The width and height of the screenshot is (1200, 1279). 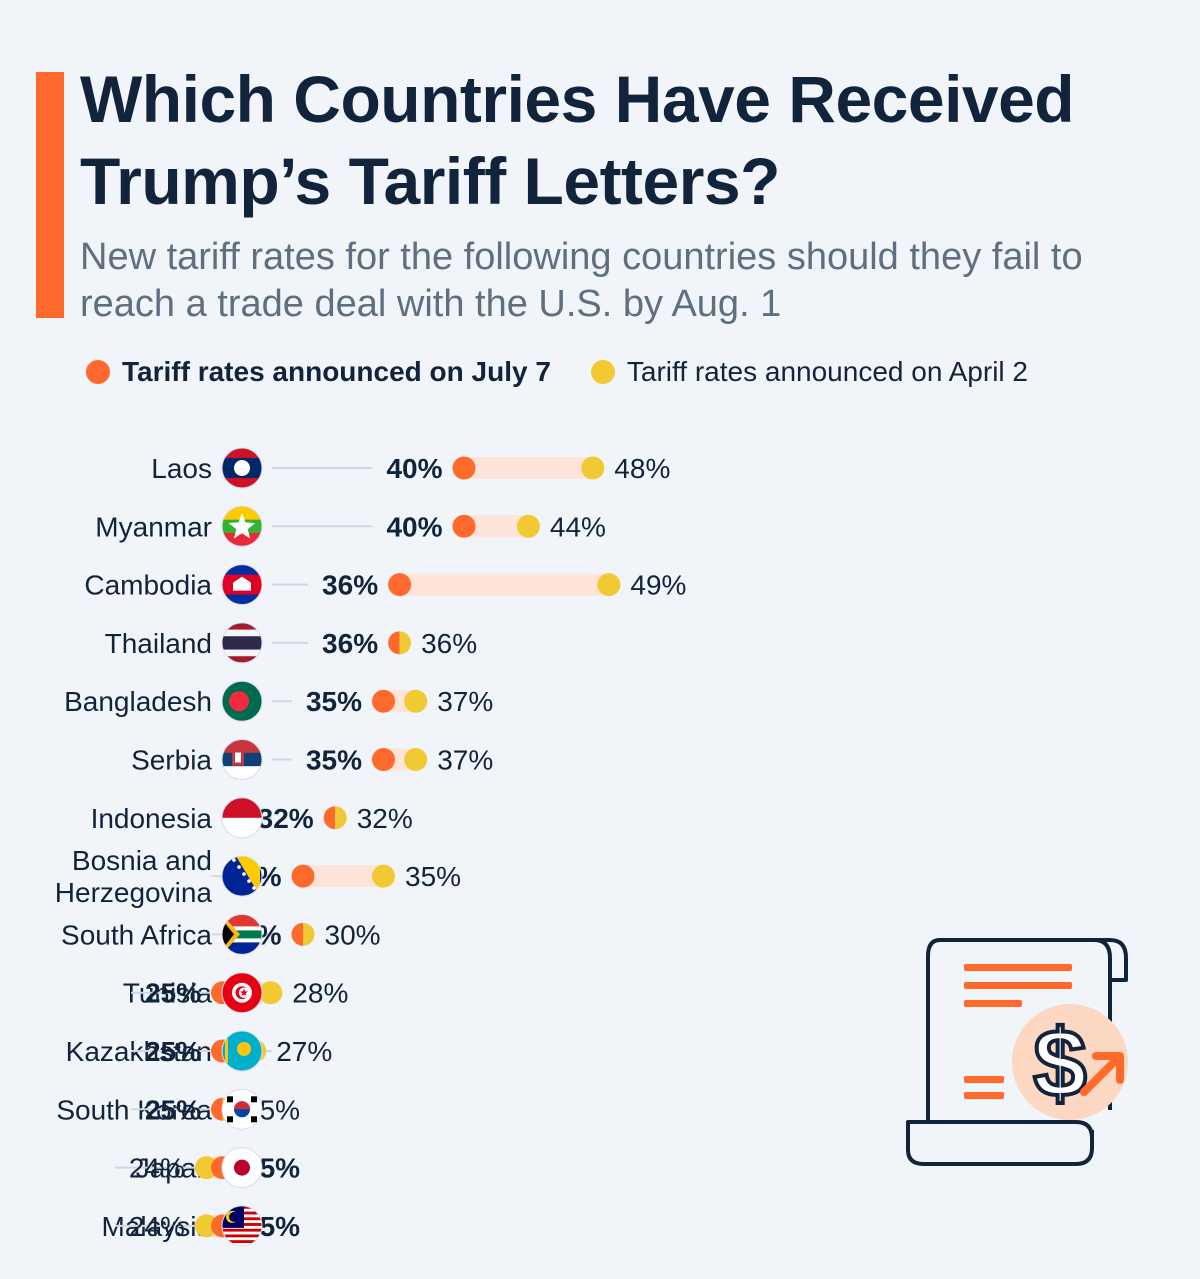 I want to click on laos-flag-icon, so click(x=242, y=468).